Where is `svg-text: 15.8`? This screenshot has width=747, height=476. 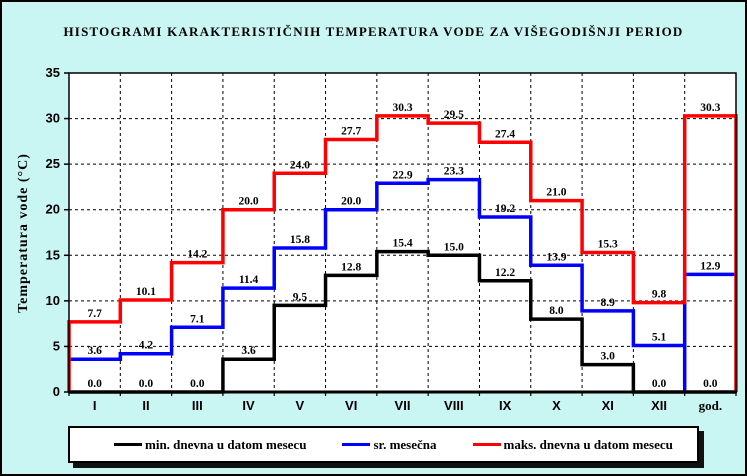 svg-text: 15.8 is located at coordinates (300, 240).